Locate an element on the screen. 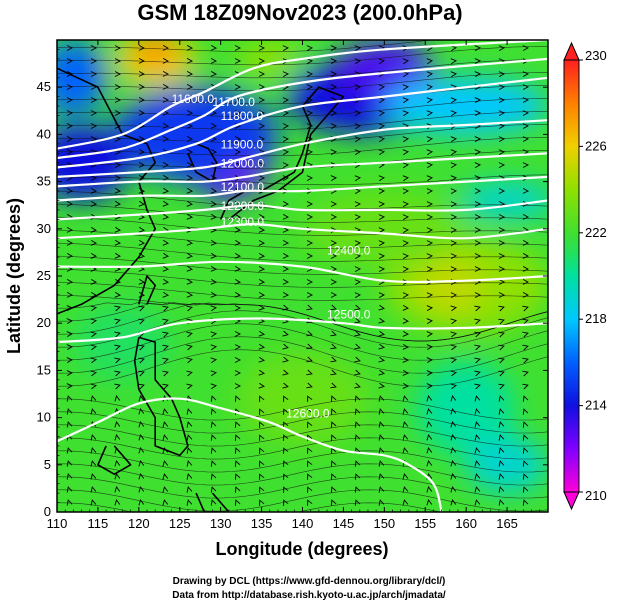  contour-label: 12500.0 is located at coordinates (349, 314).